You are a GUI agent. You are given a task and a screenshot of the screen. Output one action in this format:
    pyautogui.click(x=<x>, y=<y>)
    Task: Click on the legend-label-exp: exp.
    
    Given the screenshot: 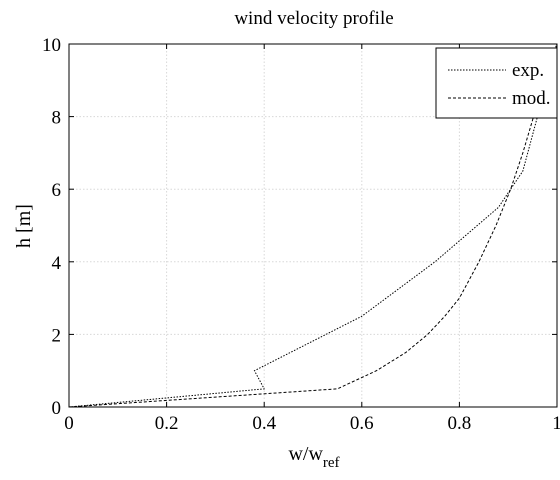 What is the action you would take?
    pyautogui.click(x=528, y=70)
    